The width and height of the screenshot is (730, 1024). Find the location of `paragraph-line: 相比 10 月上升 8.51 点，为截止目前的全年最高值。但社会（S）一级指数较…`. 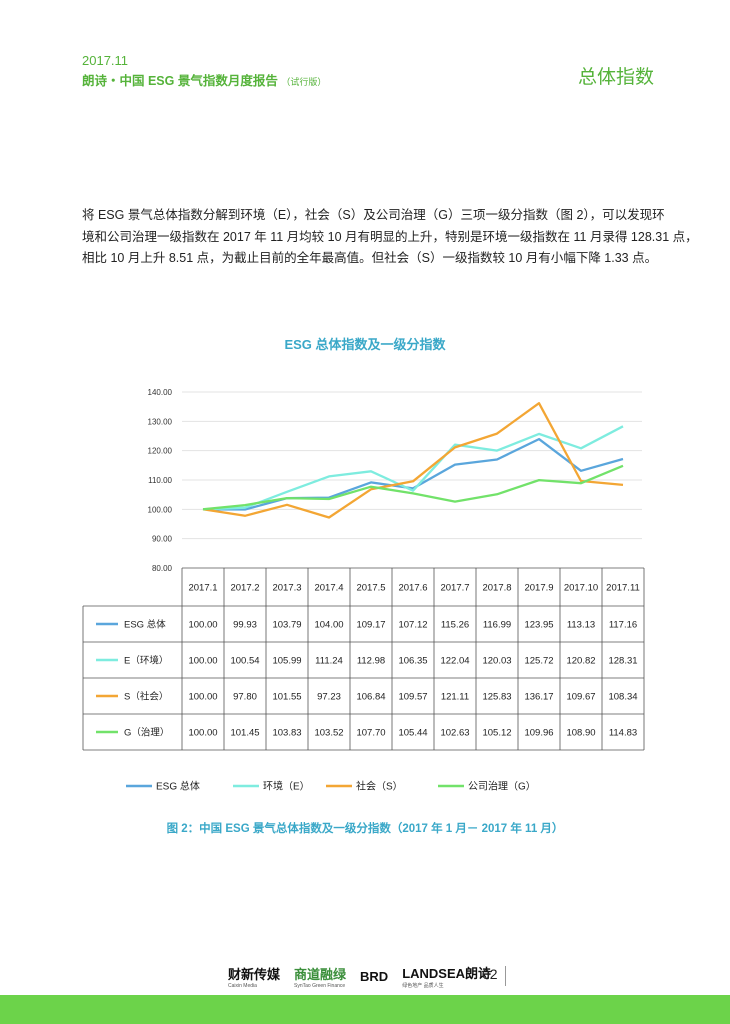

paragraph-line: 相比 10 月上升 8.51 点，为截止目前的全年最高值。但社会（S）一级指数较… is located at coordinates (370, 258).